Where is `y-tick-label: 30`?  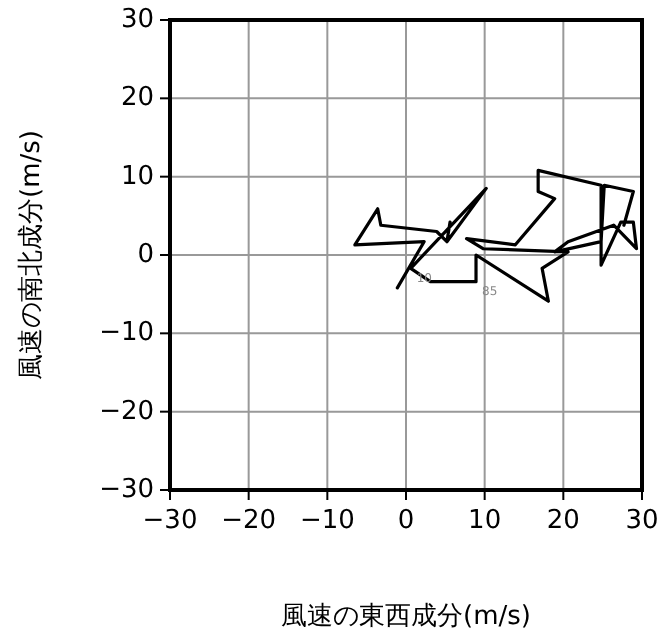
y-tick-label: 30 is located at coordinates (137, 20).